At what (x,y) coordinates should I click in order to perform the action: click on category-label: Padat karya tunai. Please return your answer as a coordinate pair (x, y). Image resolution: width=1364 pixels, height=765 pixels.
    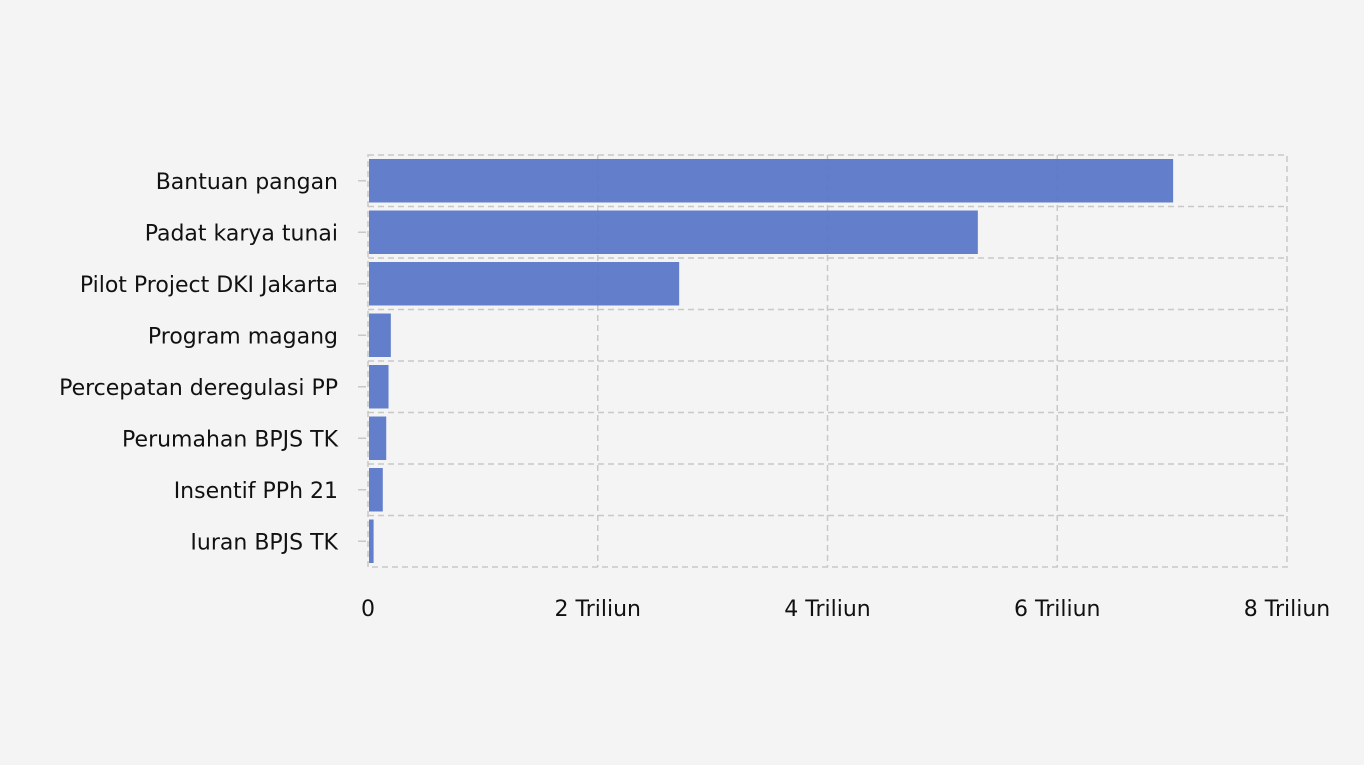
    Looking at the image, I should click on (241, 233).